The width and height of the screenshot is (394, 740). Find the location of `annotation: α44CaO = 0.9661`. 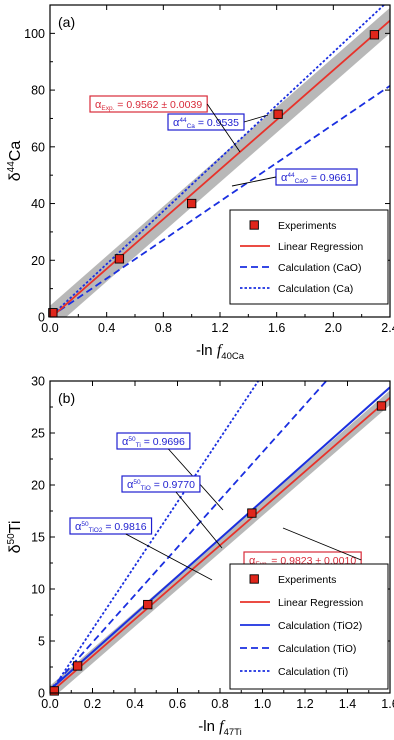

annotation: α44CaO = 0.9661 is located at coordinates (294, 177).